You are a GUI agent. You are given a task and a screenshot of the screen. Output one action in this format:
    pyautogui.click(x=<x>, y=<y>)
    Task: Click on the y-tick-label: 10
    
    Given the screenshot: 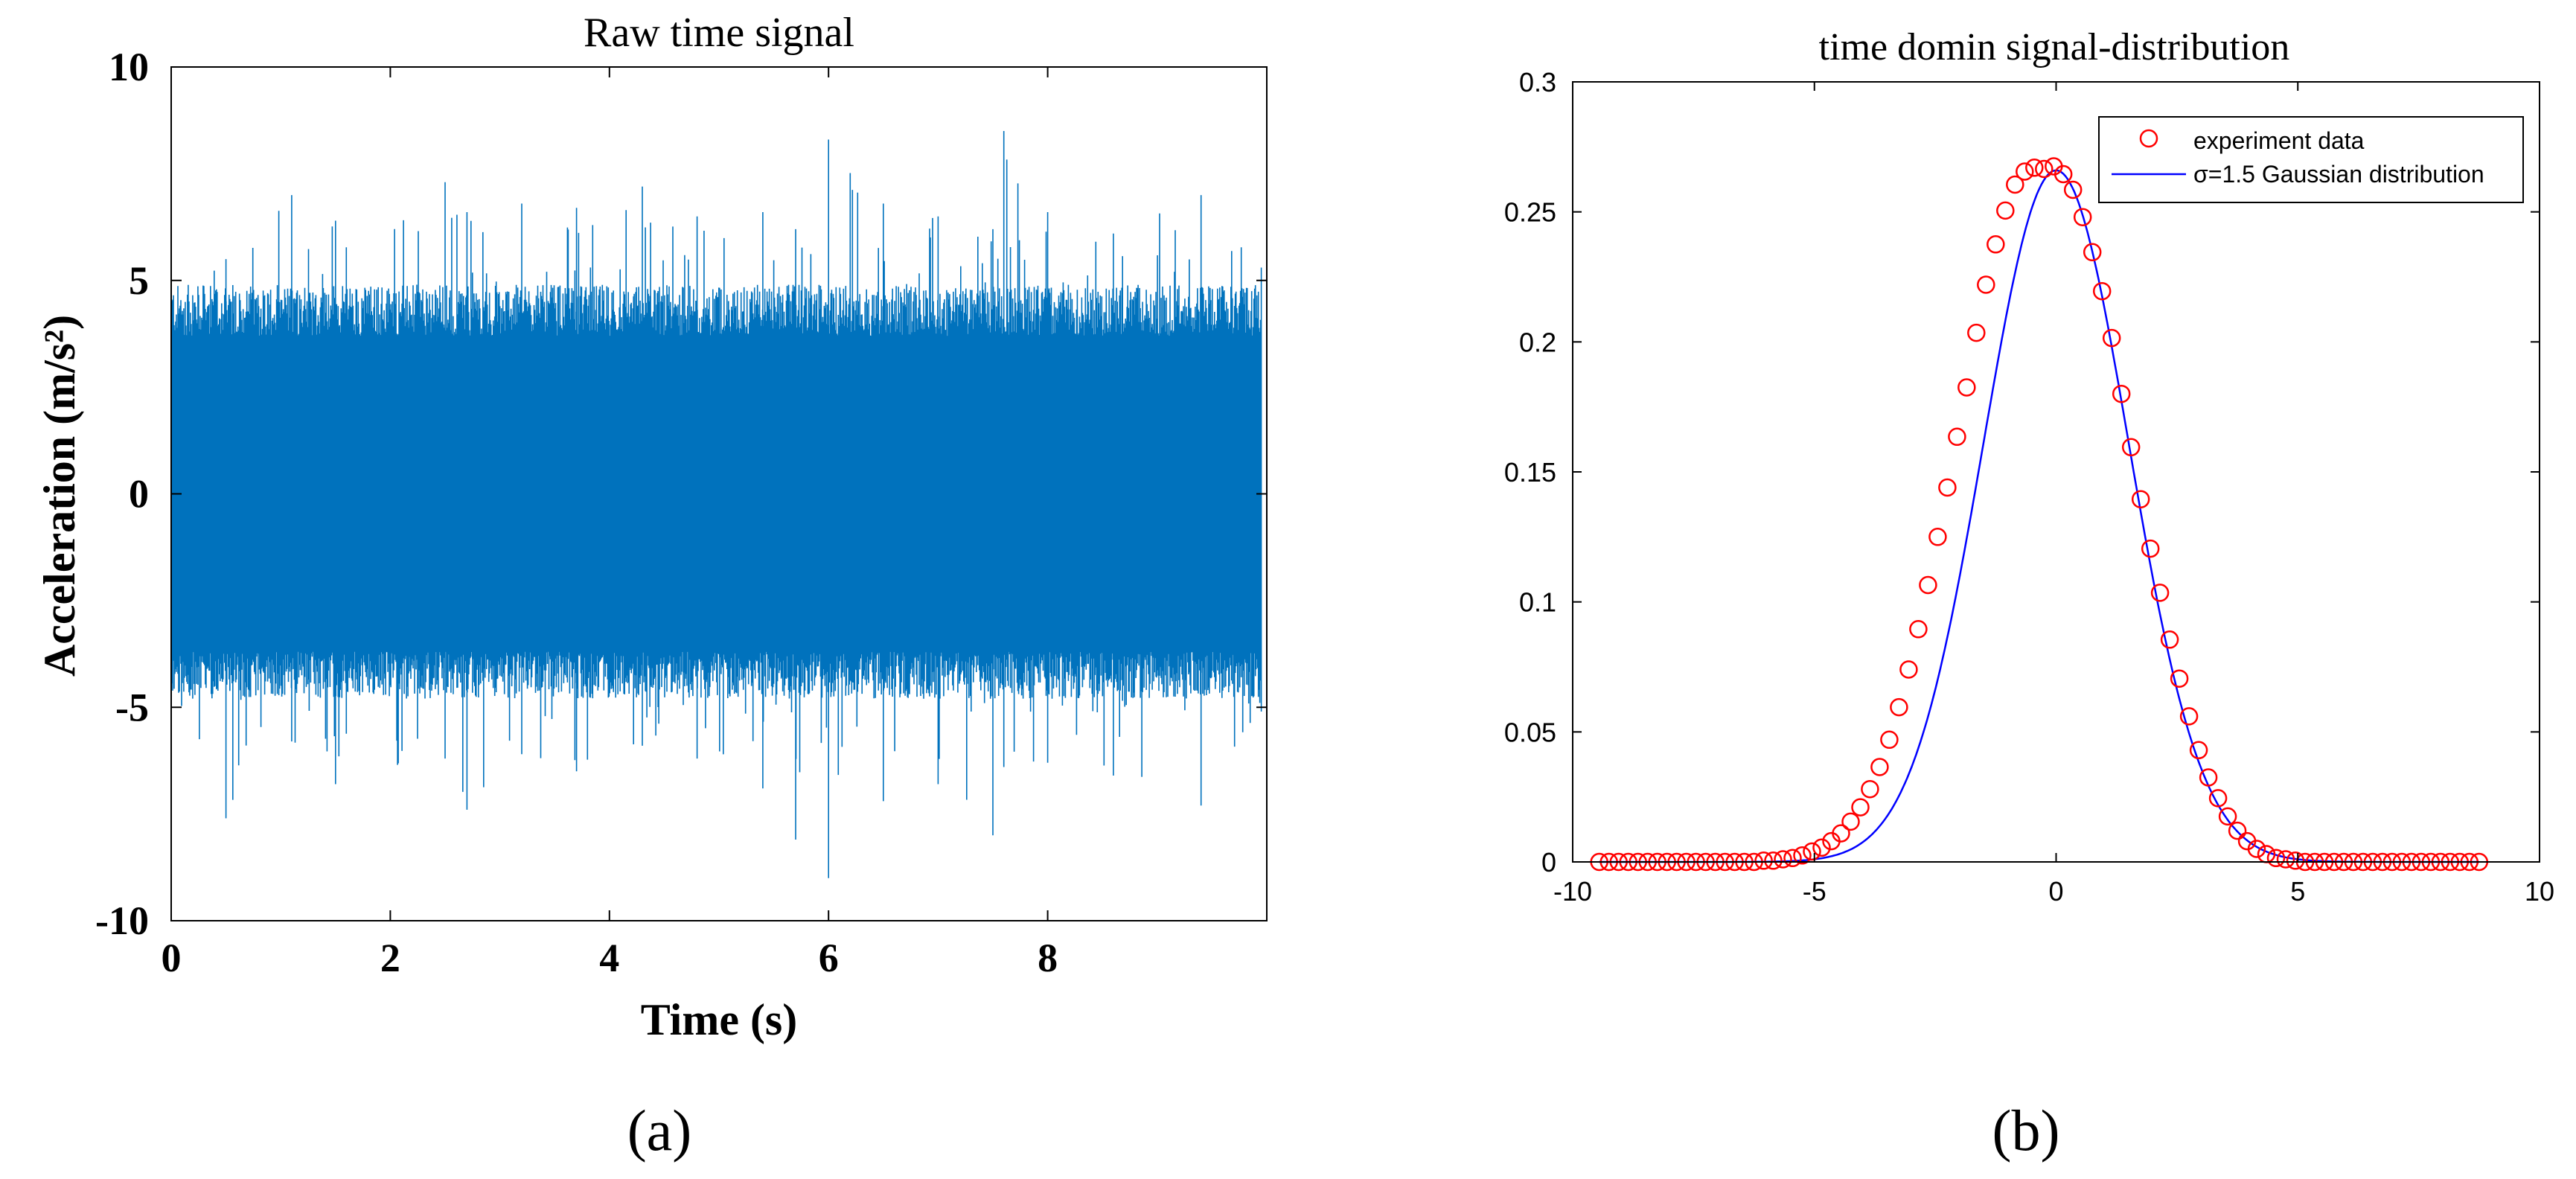 What is the action you would take?
    pyautogui.click(x=129, y=67)
    